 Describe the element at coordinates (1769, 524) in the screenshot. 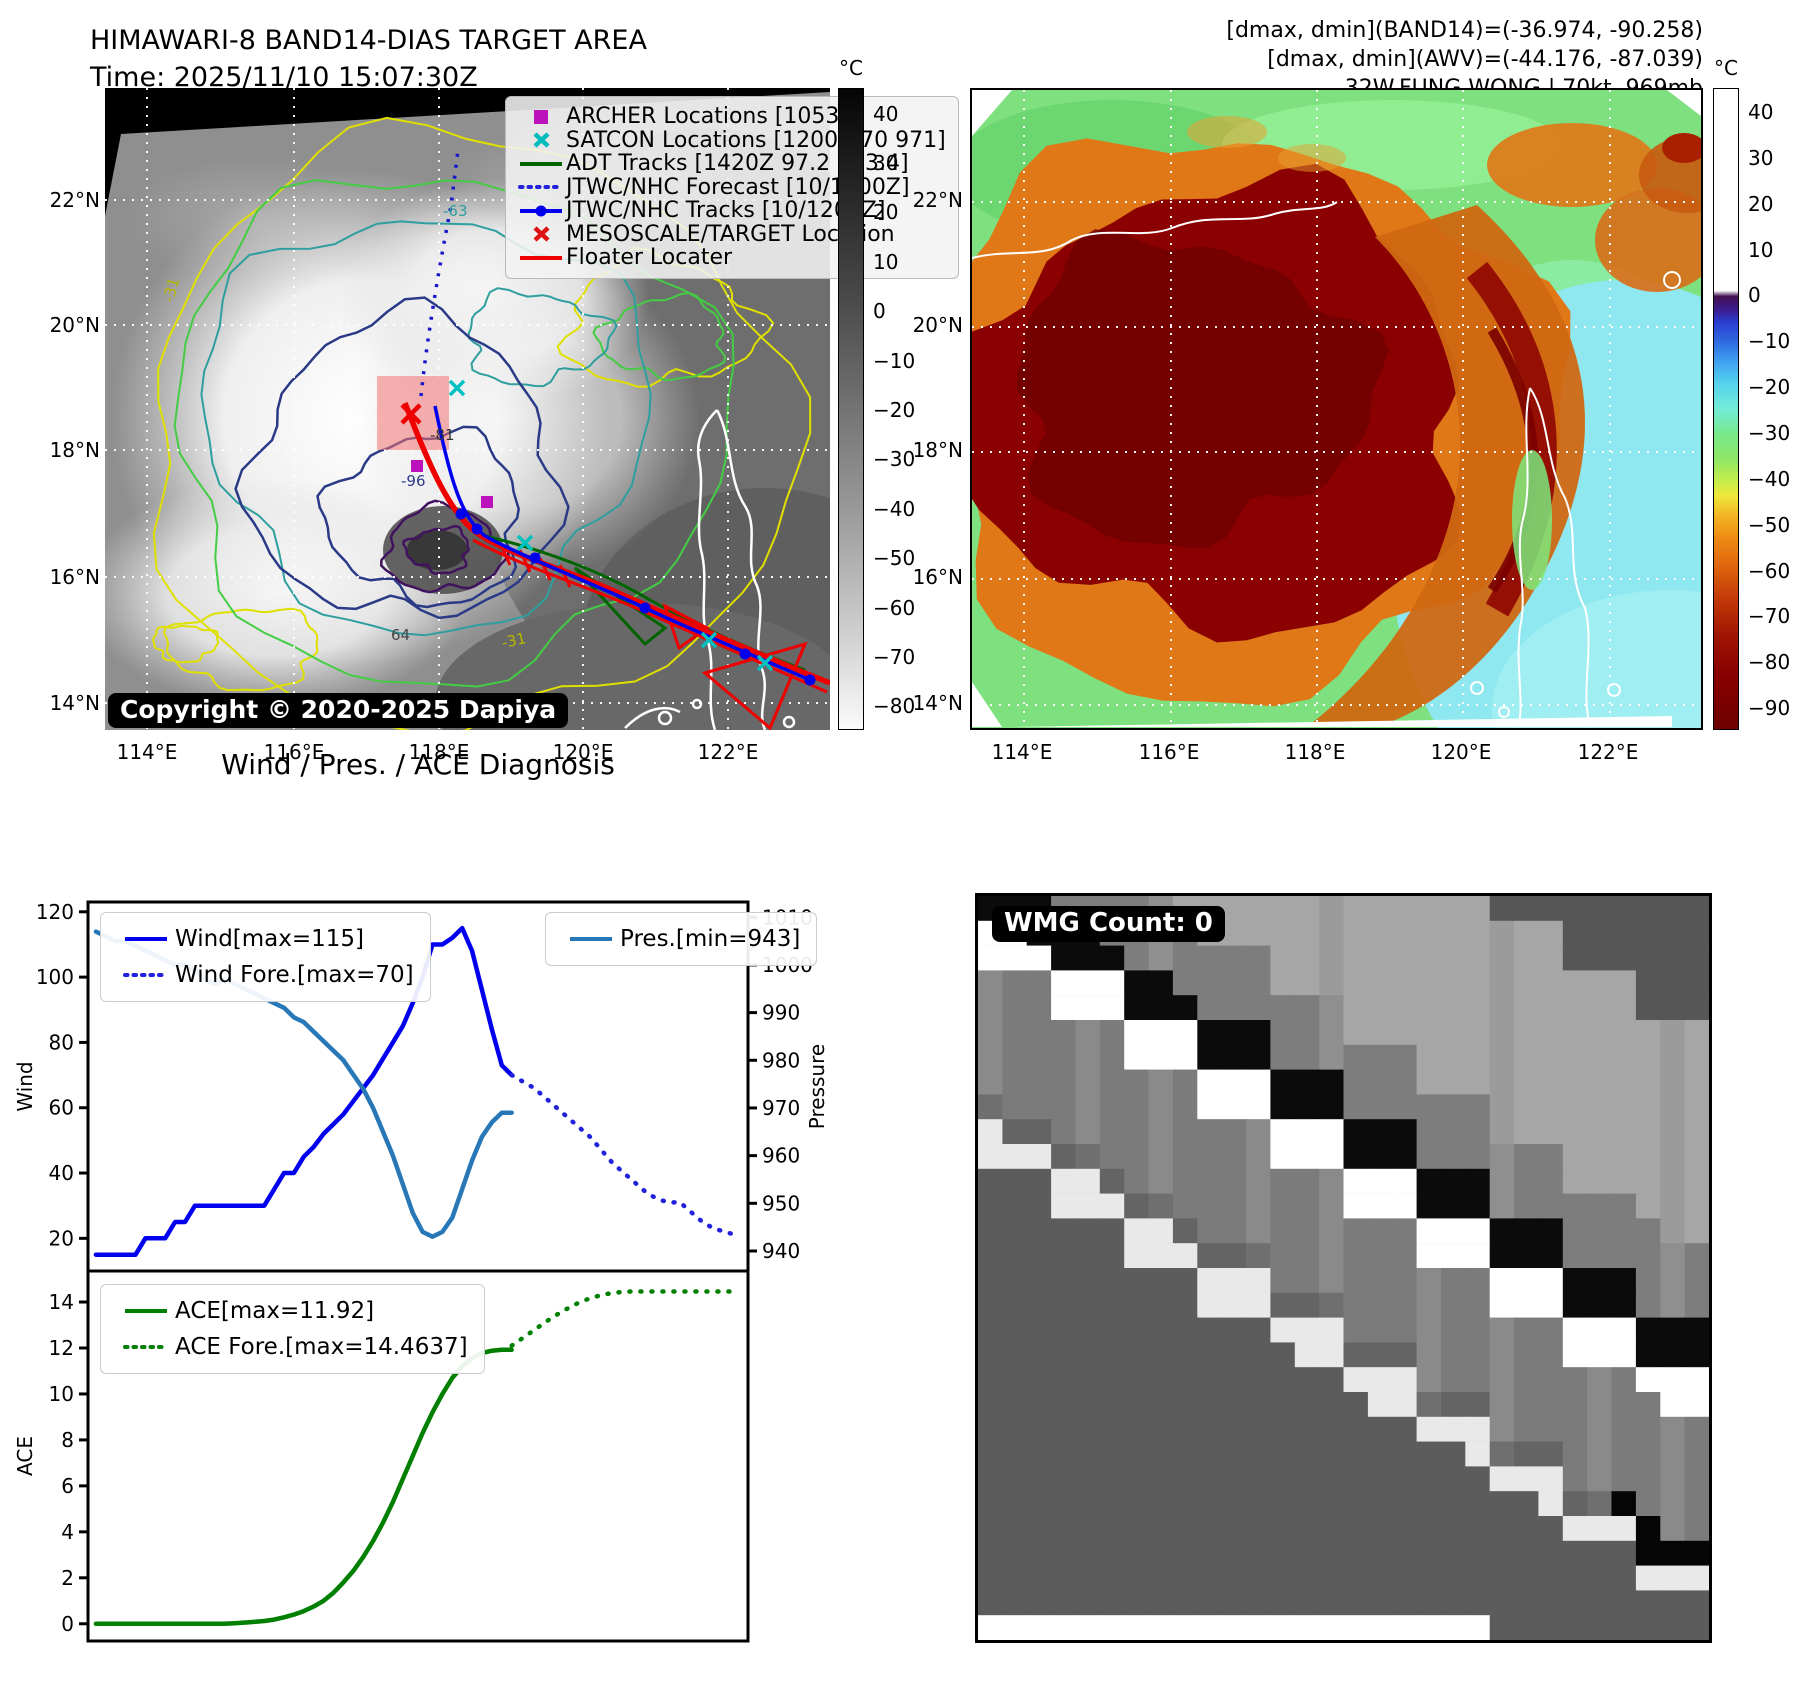

I see `colorbar-tick-label: −50` at that location.